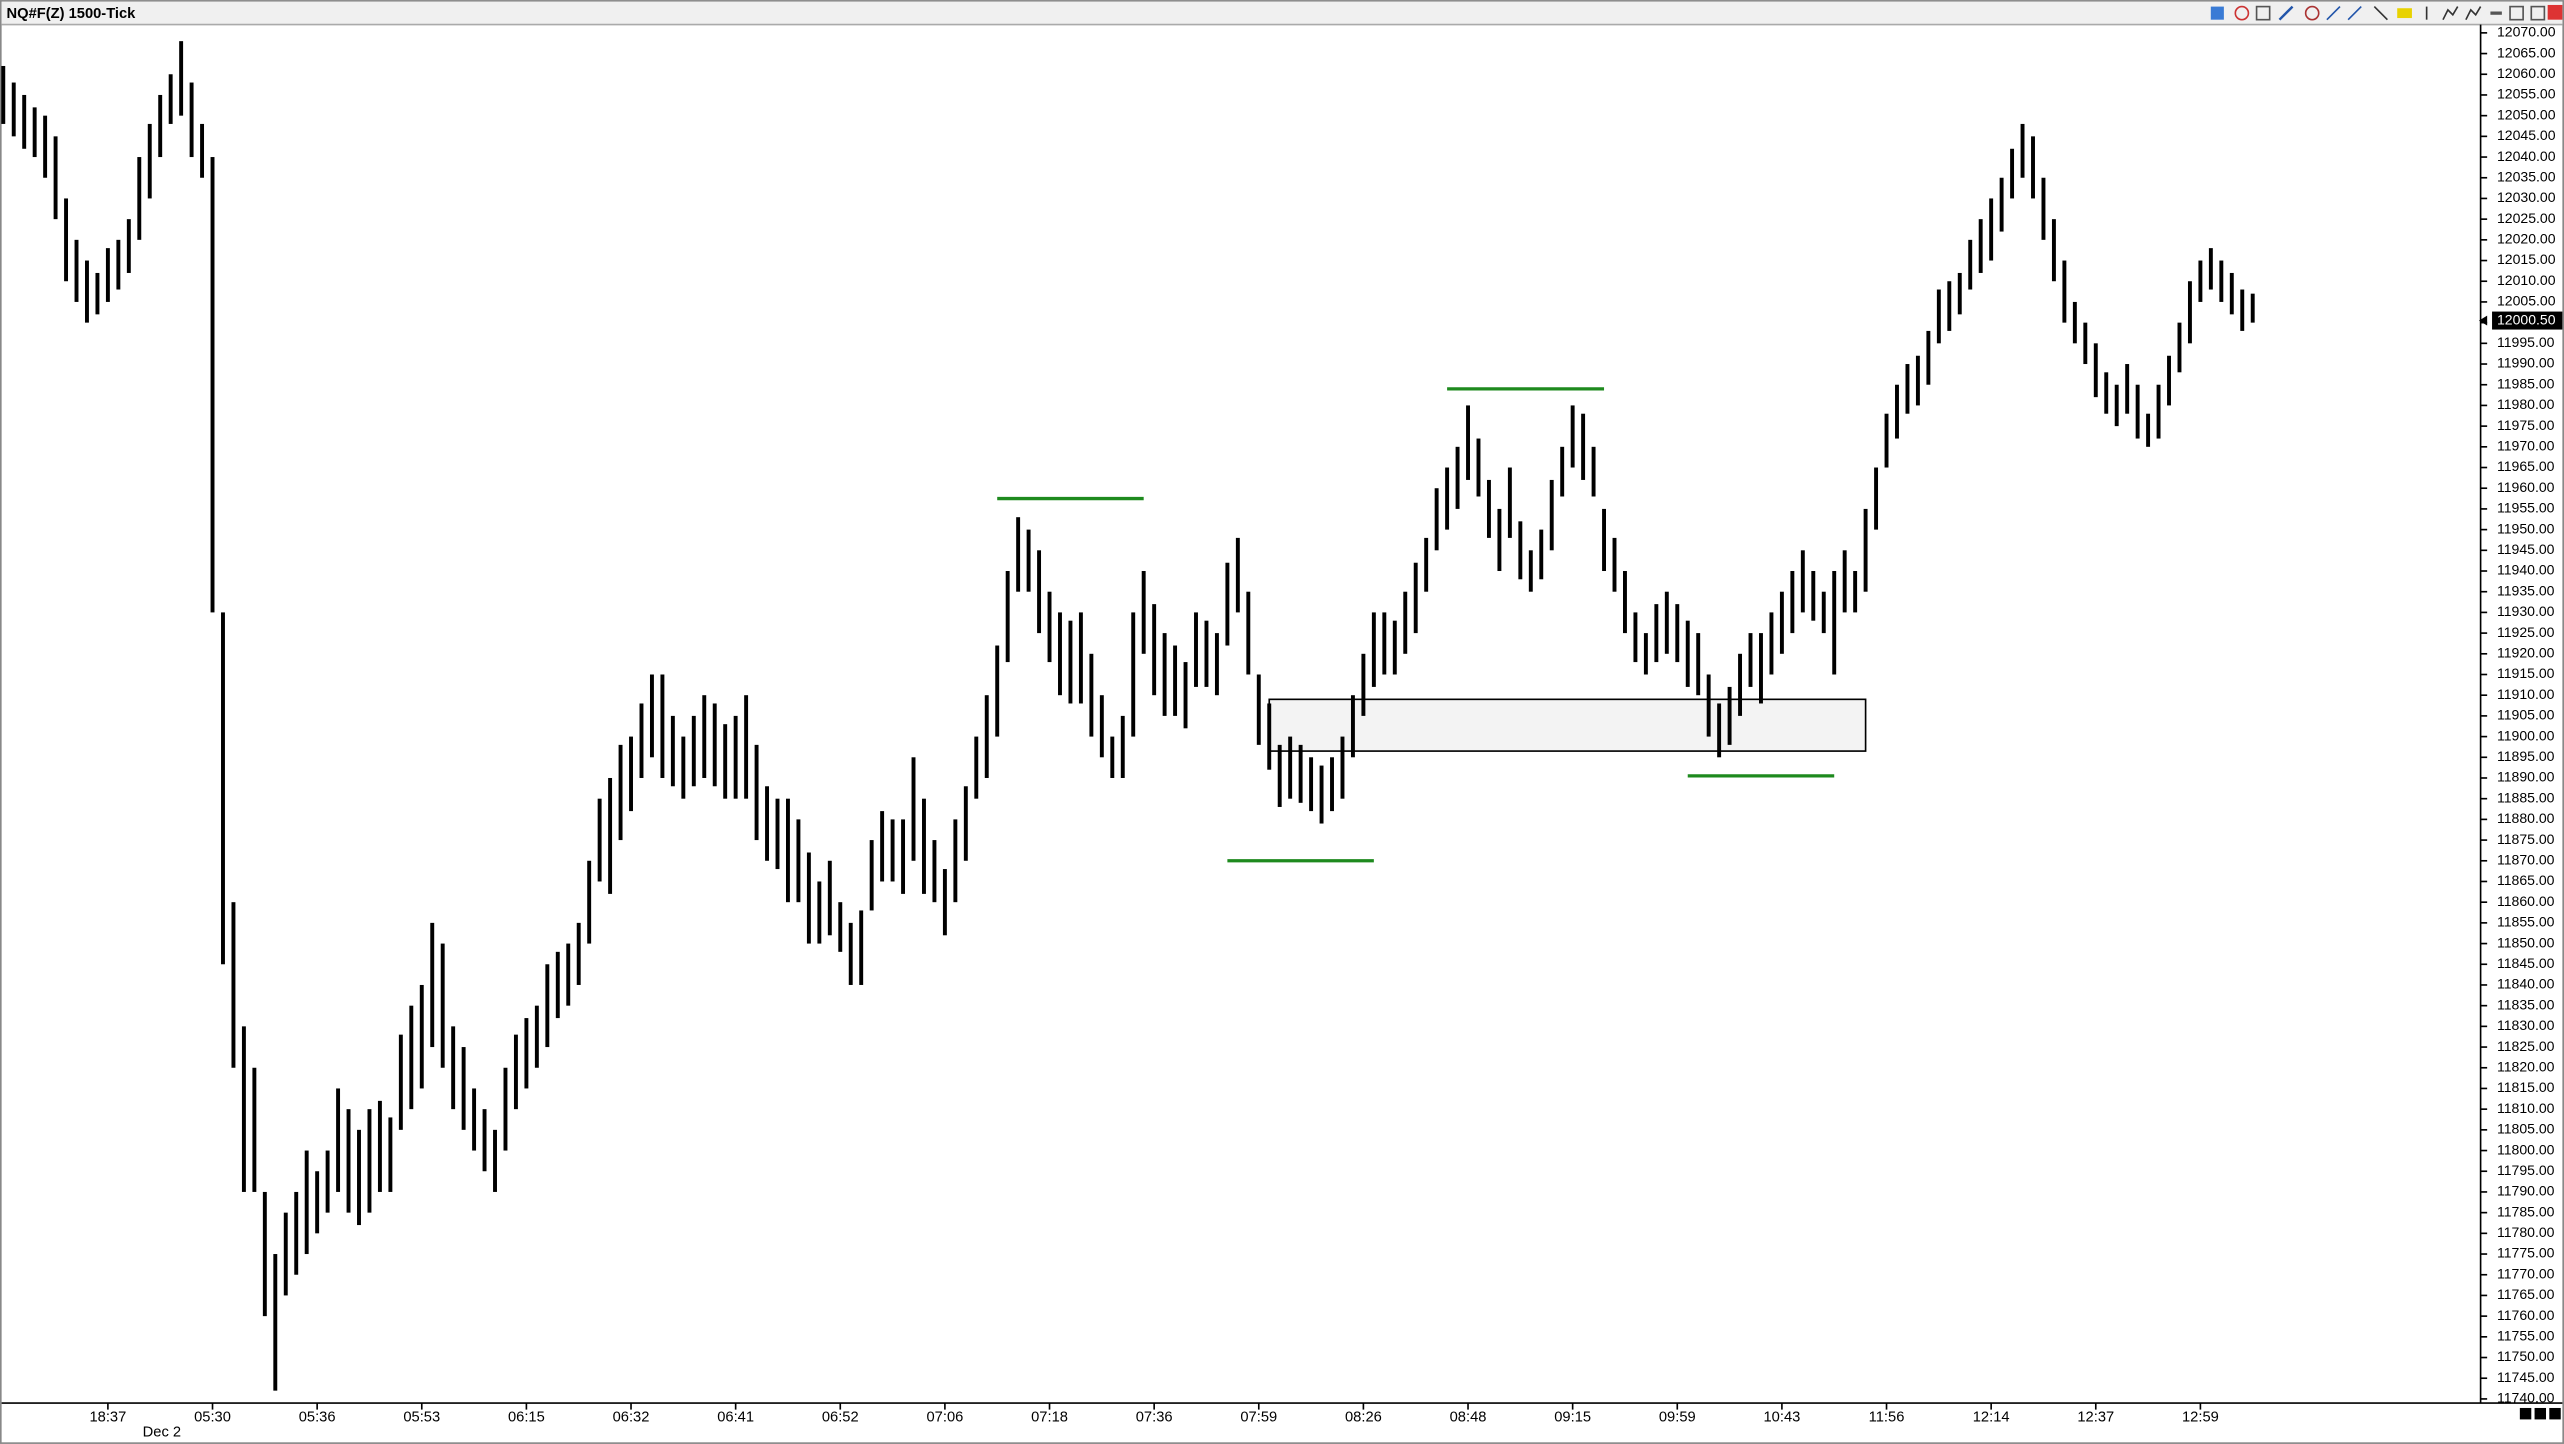 This screenshot has height=1444, width=2564. Describe the element at coordinates (2526, 1315) in the screenshot. I see `y-tick-label: 11760.00` at that location.